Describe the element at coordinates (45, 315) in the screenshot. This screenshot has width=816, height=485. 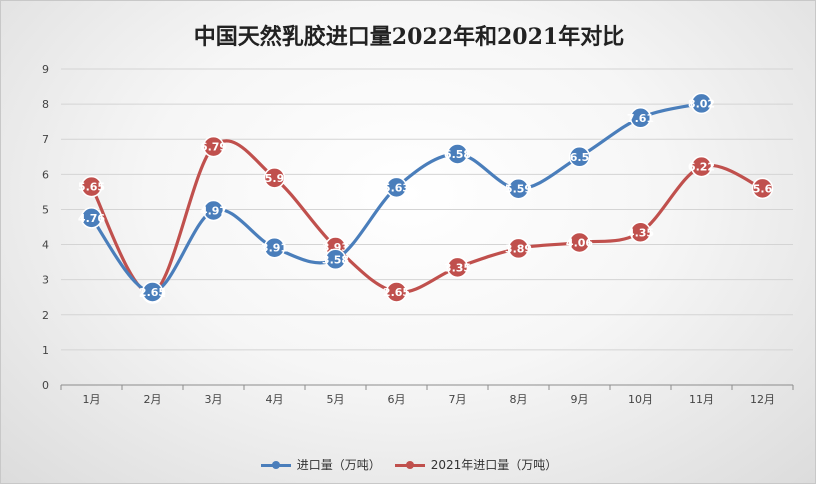
I see `y-tick-label: 2` at that location.